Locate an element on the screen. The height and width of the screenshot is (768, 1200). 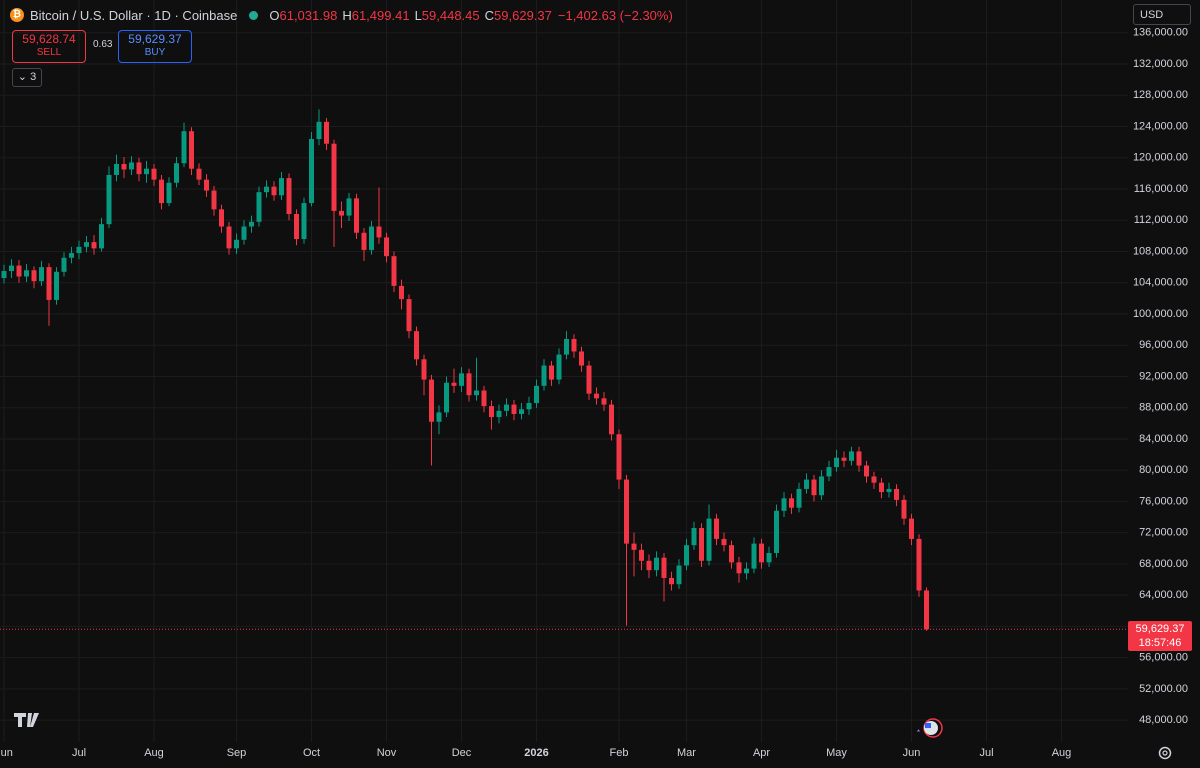
y-tick-label: 80,000.00 is located at coordinates (1163, 470).